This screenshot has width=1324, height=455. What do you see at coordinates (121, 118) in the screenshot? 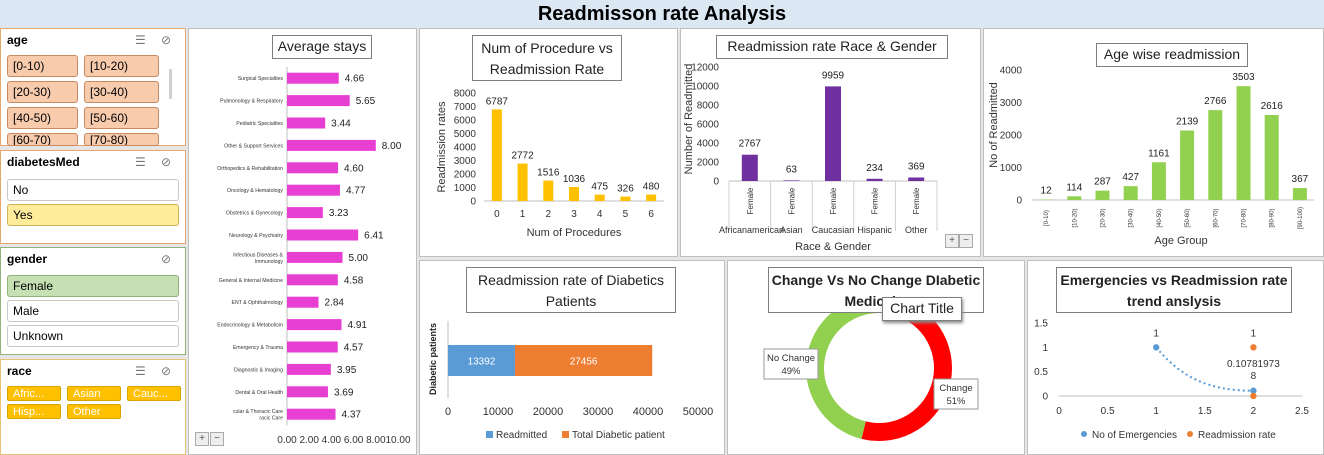
I see `slicer-item-age: [50-60)` at bounding box center [121, 118].